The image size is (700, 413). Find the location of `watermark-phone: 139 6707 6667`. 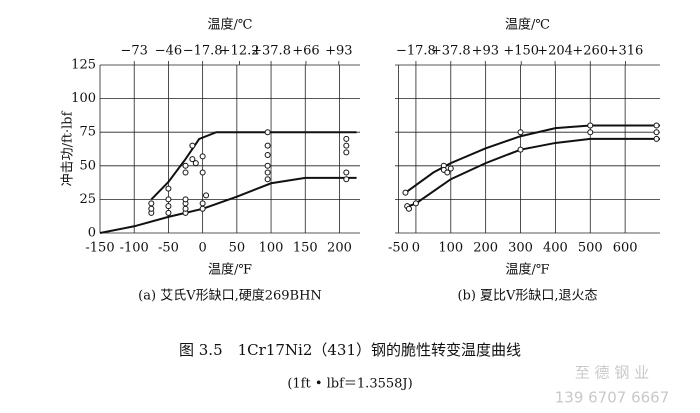

watermark-phone: 139 6707 6667 is located at coordinates (612, 398).